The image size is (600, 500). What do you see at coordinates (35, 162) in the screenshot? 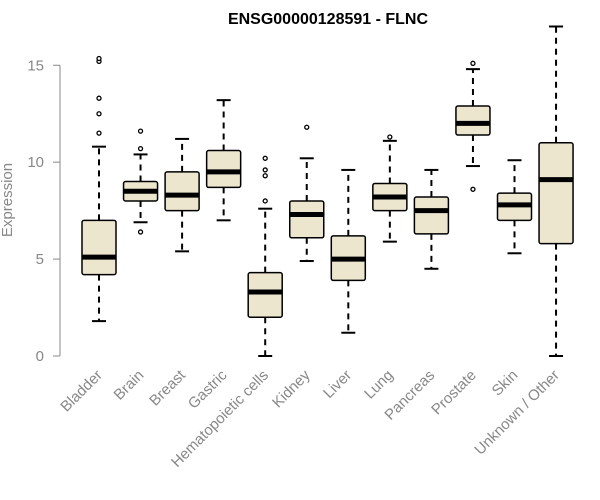
I see `y-tick-label: 10` at bounding box center [35, 162].